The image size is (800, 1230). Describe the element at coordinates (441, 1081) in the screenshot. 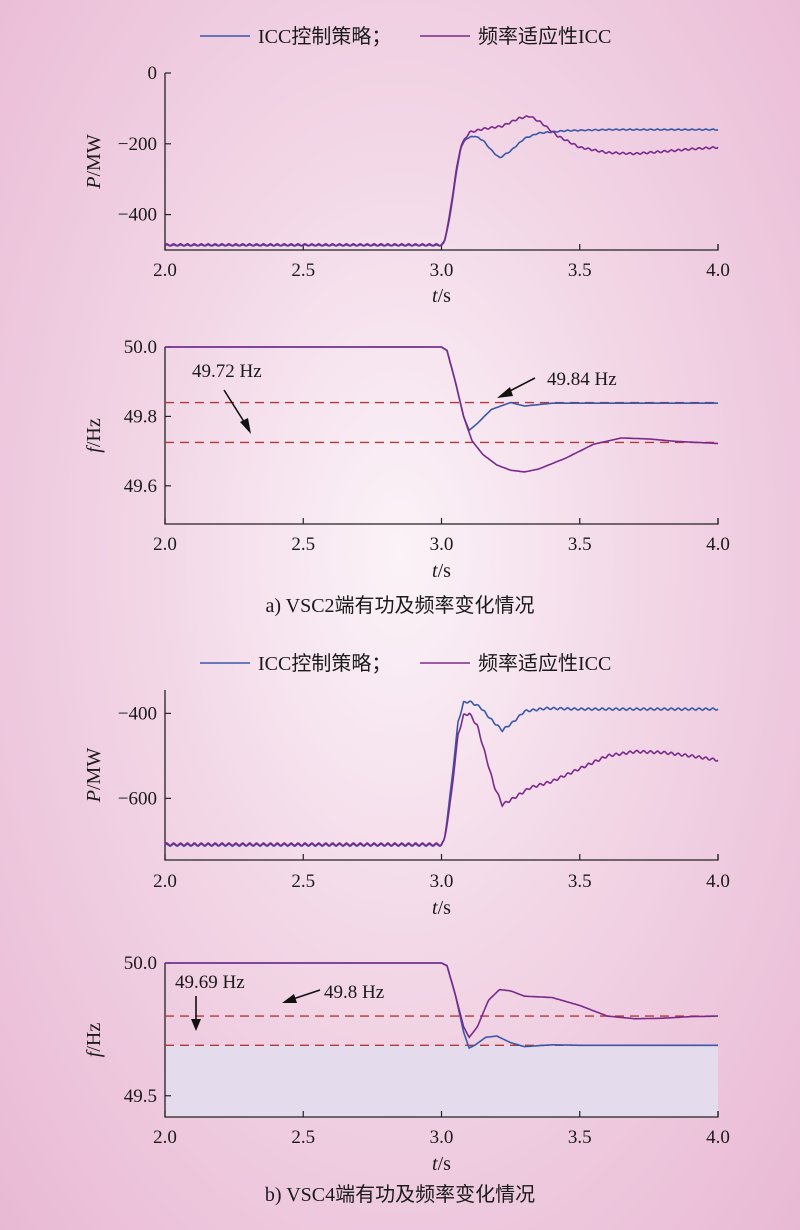

I see `shaded-band` at that location.